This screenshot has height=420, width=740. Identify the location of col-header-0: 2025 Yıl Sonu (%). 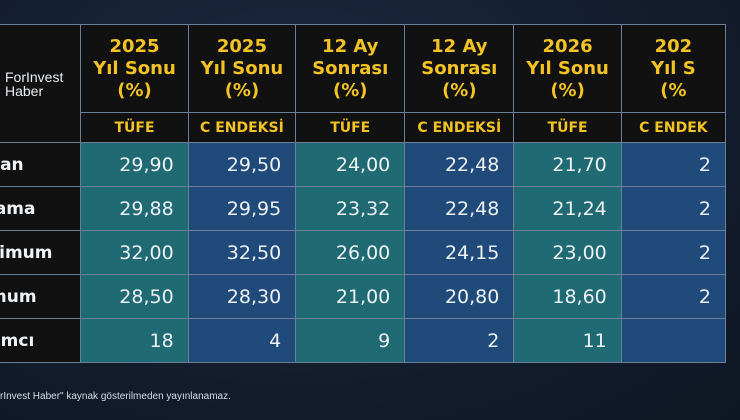
(134, 68).